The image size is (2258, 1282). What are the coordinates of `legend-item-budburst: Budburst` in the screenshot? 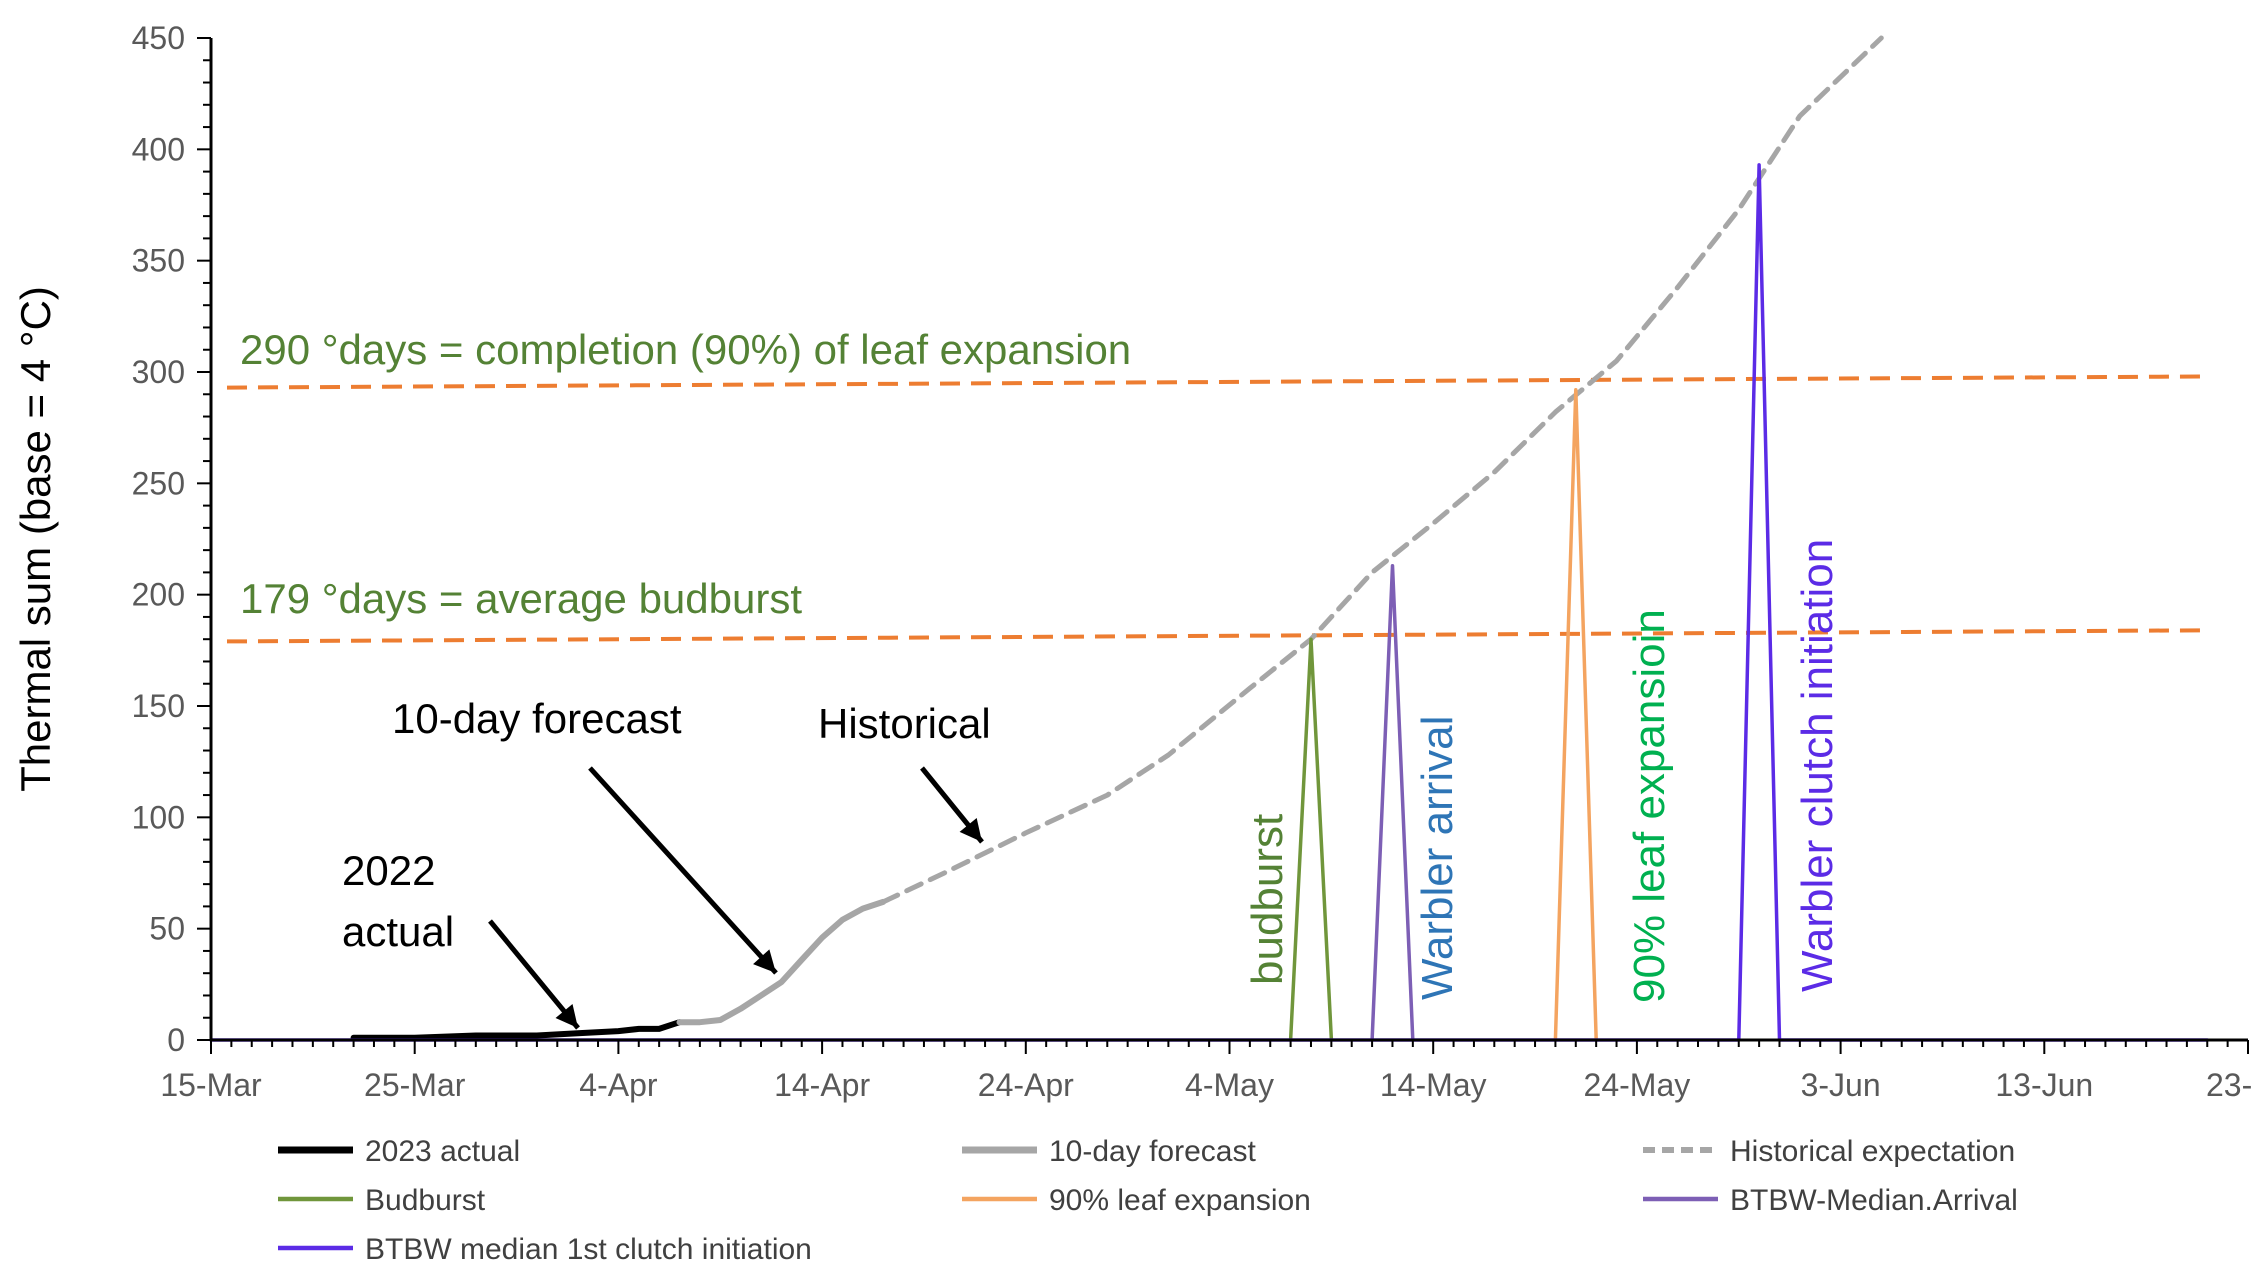 It's located at (382, 1200).